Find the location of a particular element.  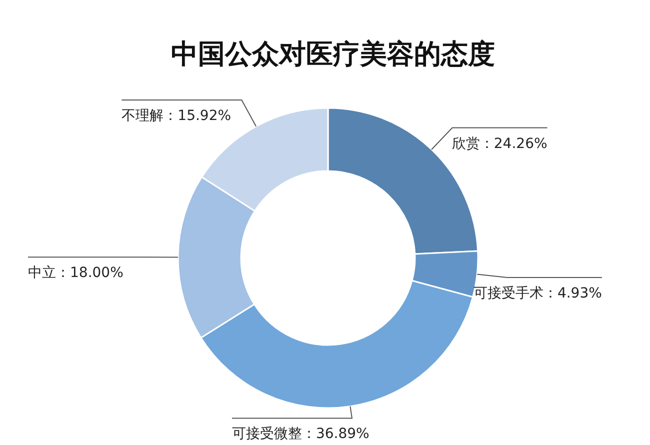

slice-label: 中立：18.00% is located at coordinates (76, 273).